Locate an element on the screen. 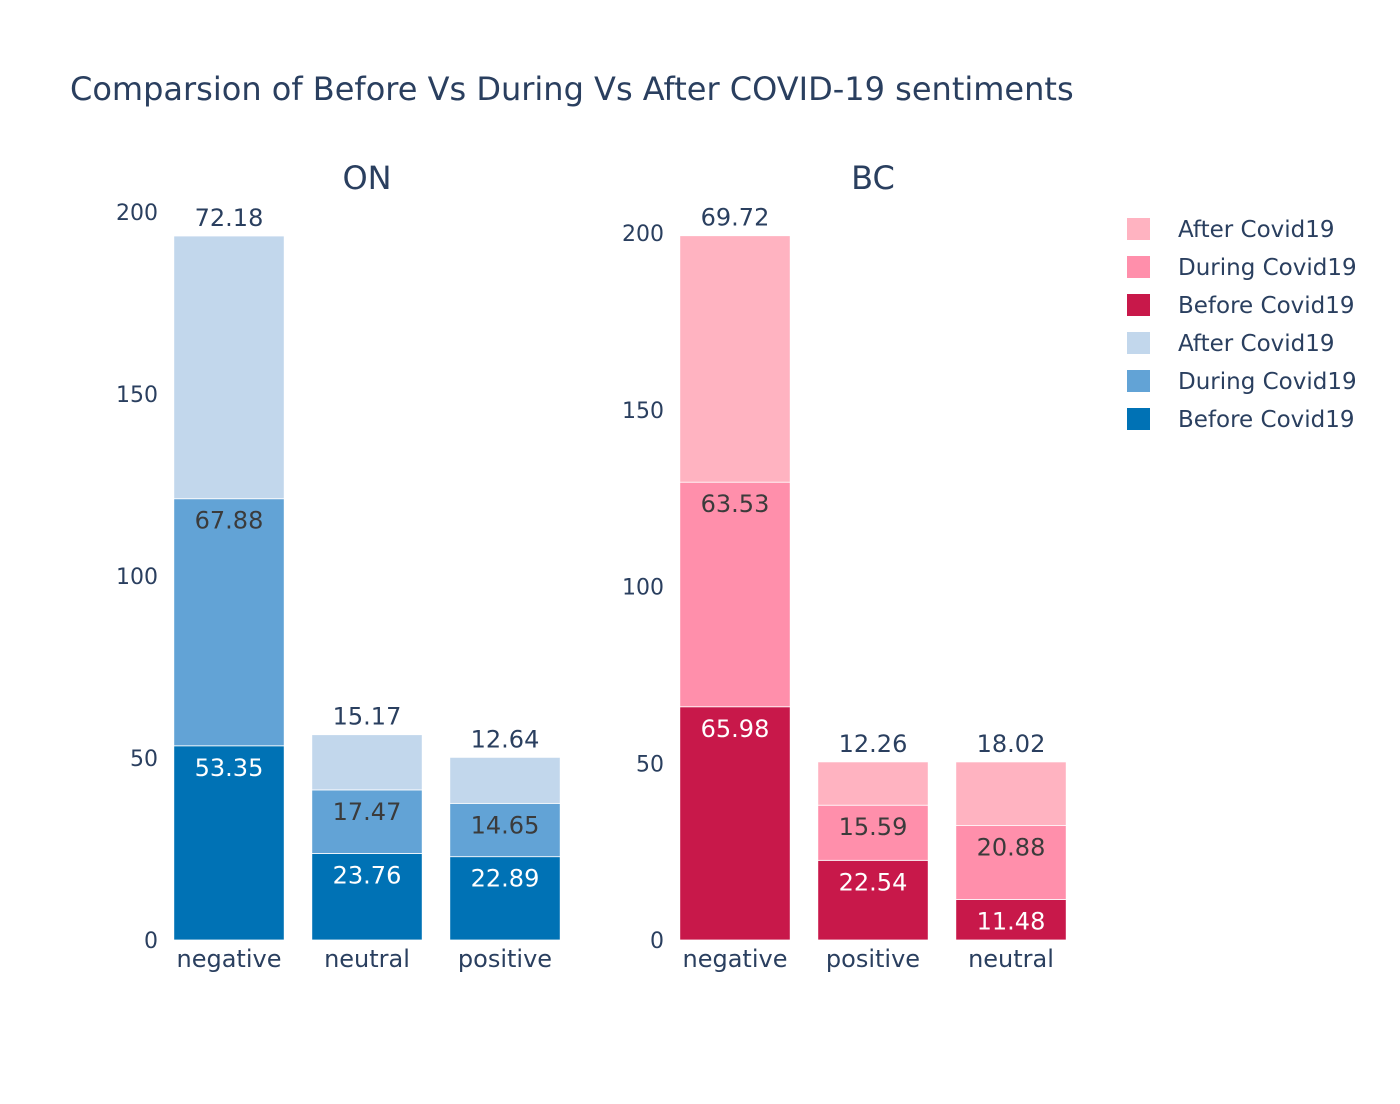 The image size is (1400, 1104). data-label: 67.88 is located at coordinates (229, 521).